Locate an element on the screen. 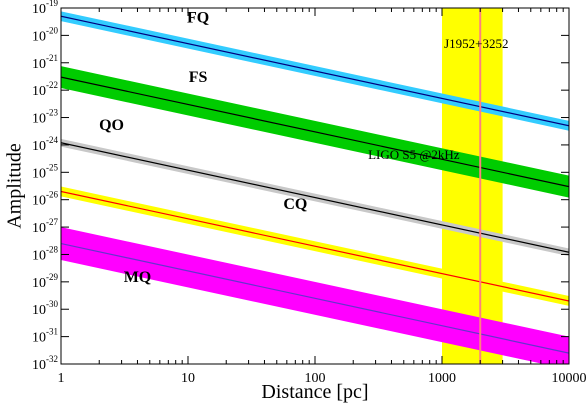 The image size is (588, 407). region-band is located at coordinates (472, 186).